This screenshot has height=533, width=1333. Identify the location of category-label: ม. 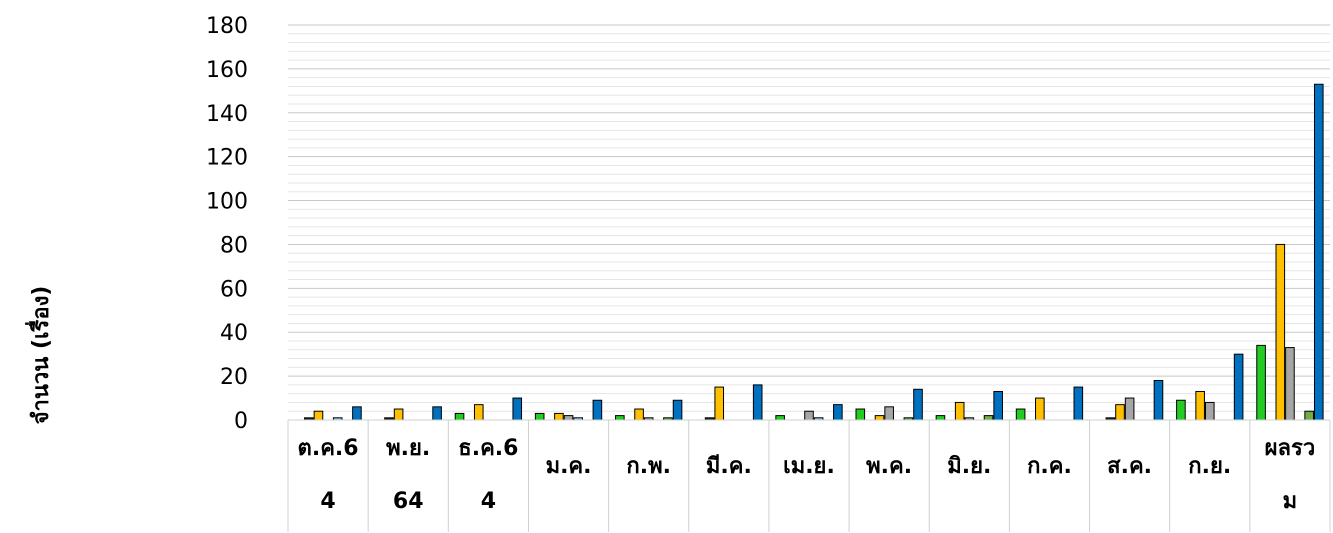
(1290, 501).